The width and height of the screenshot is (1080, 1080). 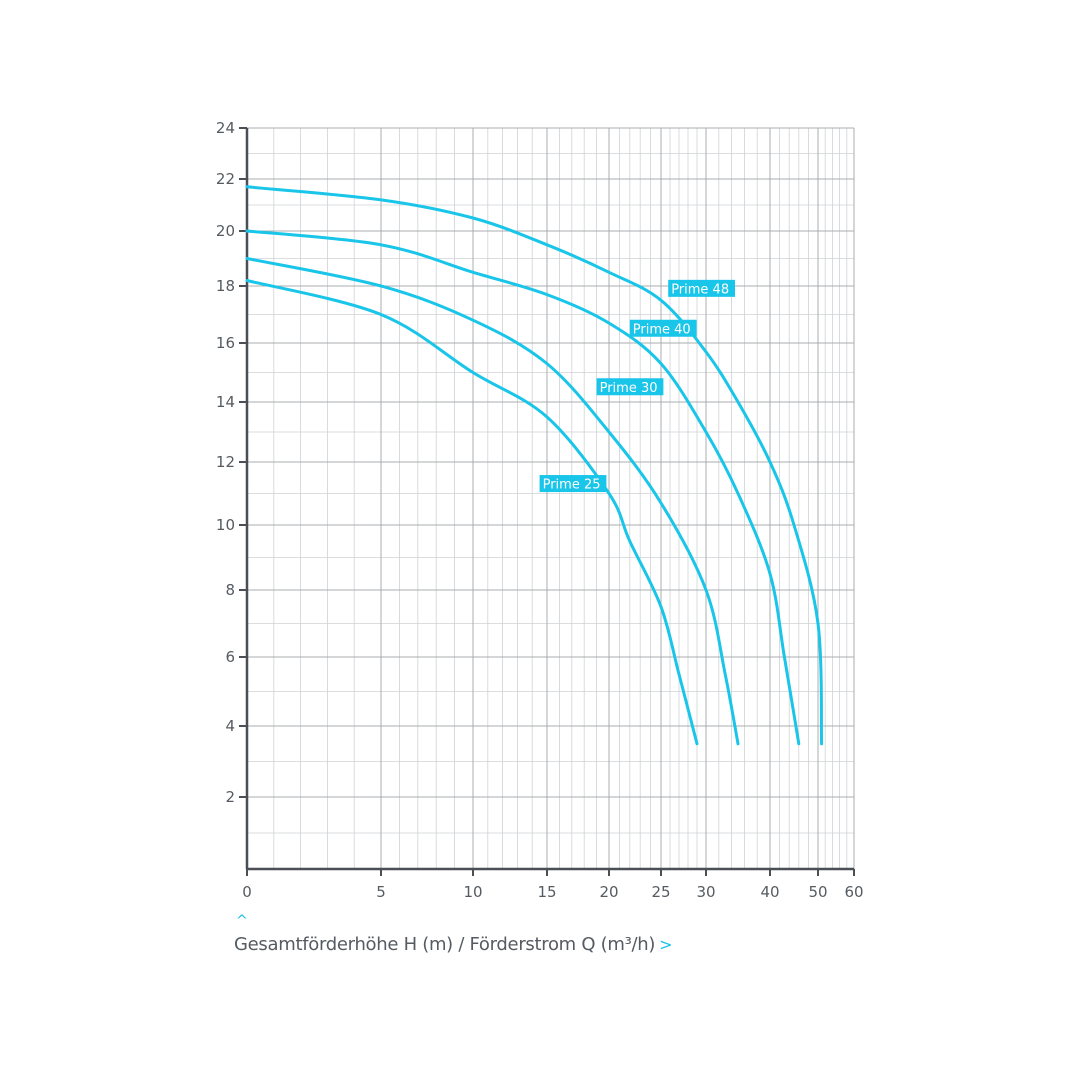 I want to click on series-label: Prime 40, so click(x=662, y=329).